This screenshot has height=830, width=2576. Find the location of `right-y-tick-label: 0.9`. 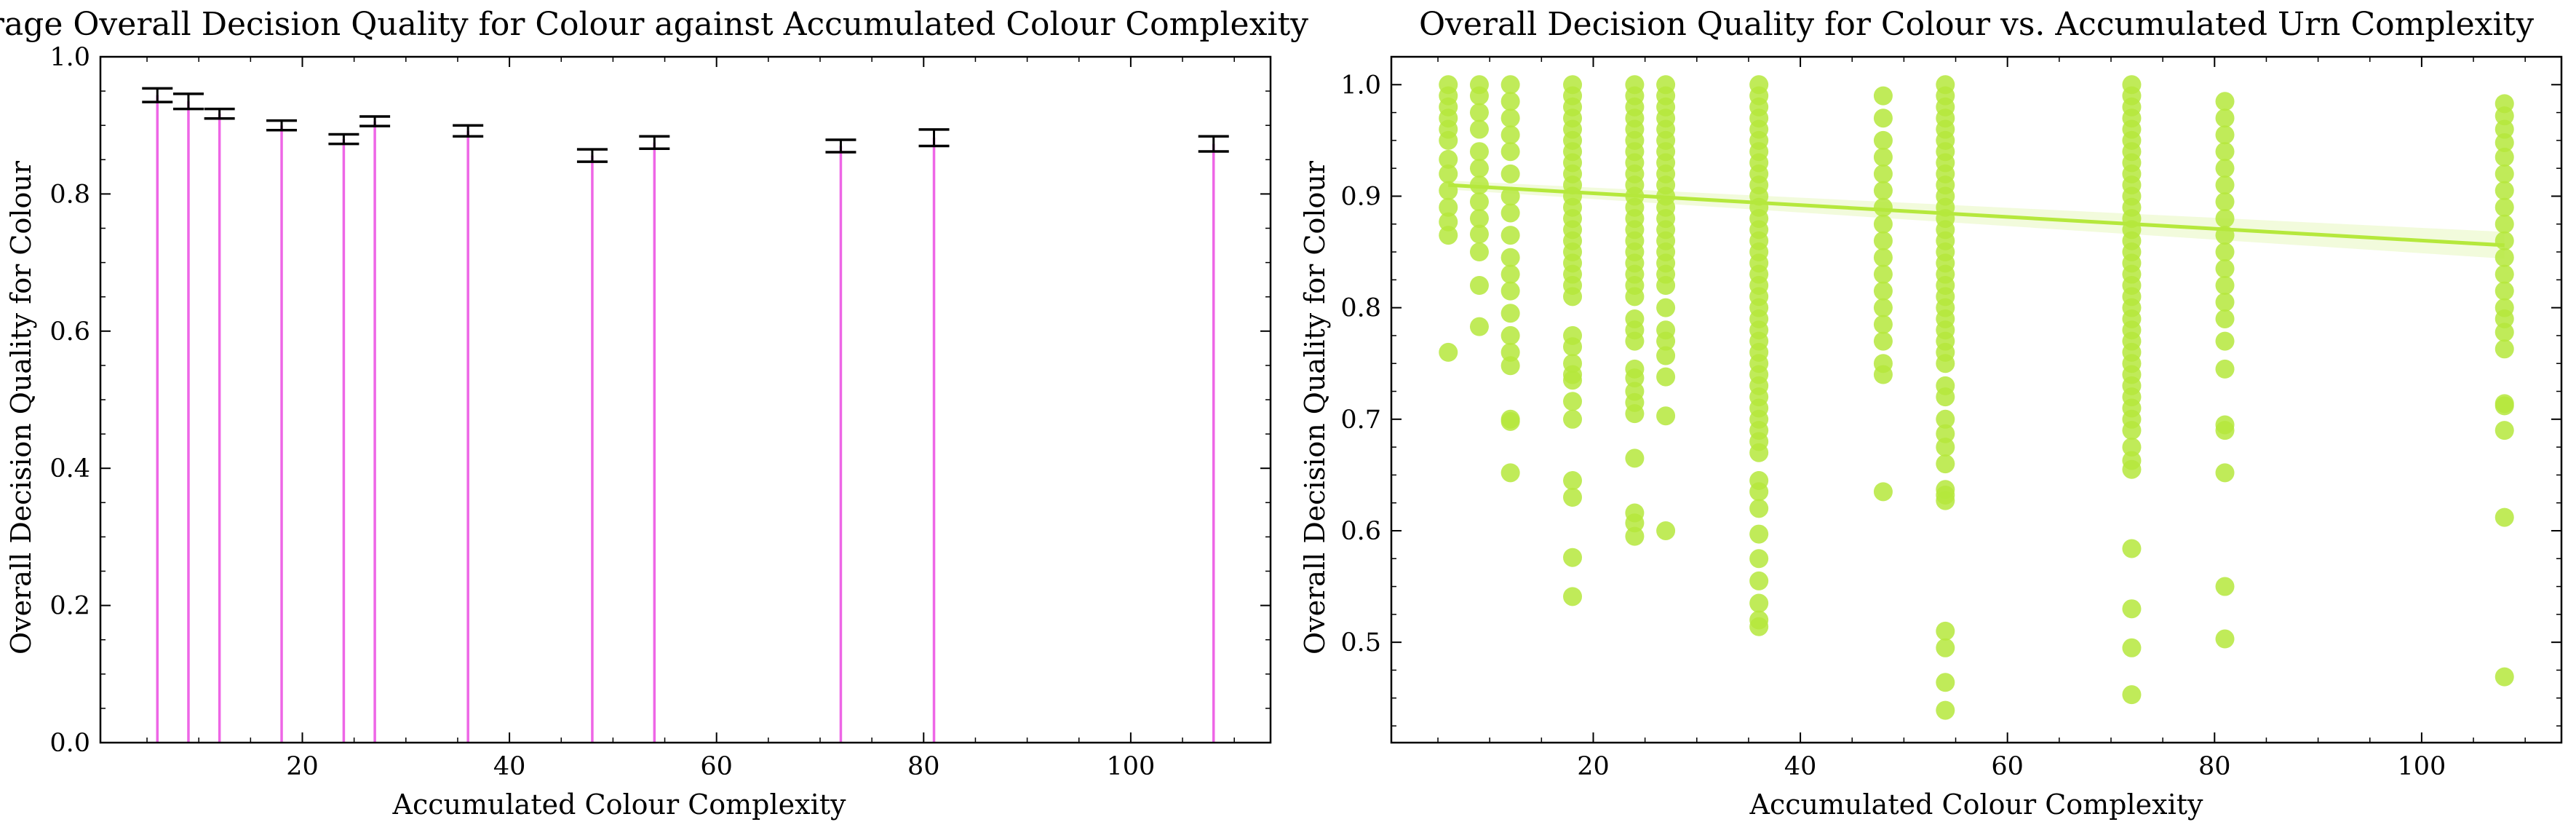

right-y-tick-label: 0.9 is located at coordinates (1360, 197).